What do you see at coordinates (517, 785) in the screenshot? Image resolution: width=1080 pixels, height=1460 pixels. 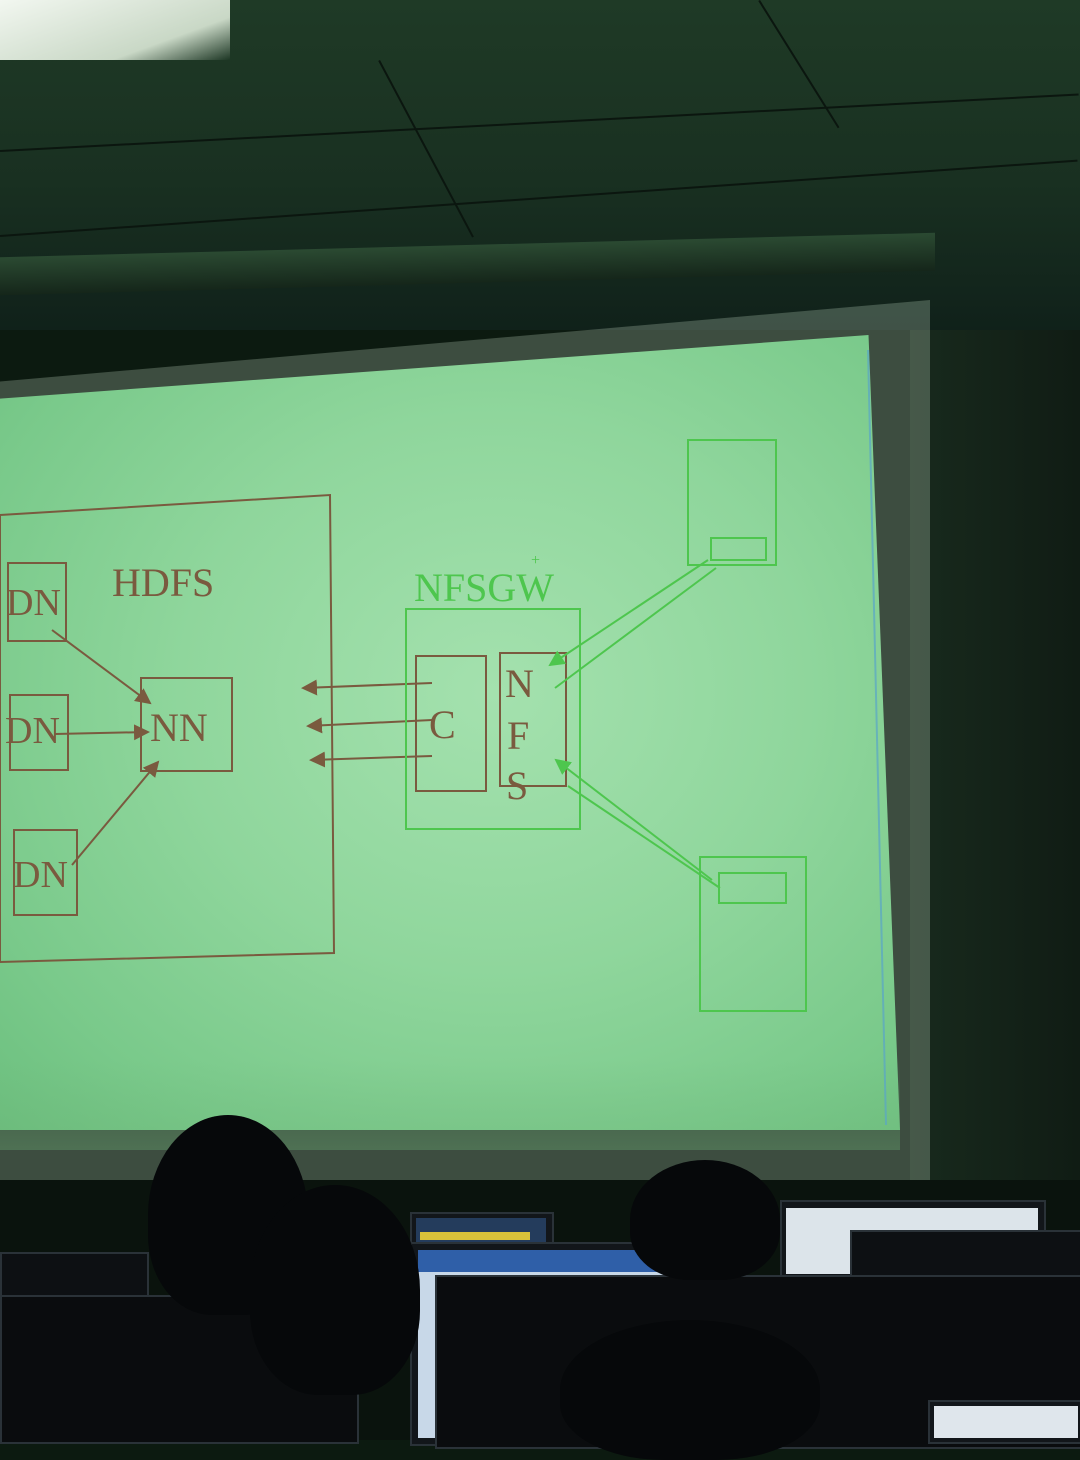 I see `nfs-letter: S` at bounding box center [517, 785].